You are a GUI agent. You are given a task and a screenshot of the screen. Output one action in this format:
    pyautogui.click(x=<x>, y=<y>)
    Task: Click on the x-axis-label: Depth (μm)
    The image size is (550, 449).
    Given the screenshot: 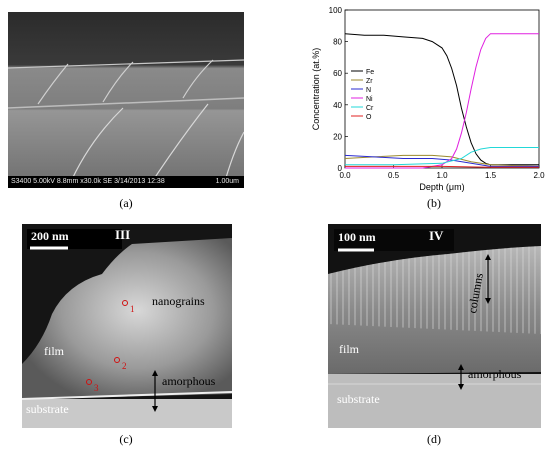 What is the action you would take?
    pyautogui.click(x=441, y=187)
    